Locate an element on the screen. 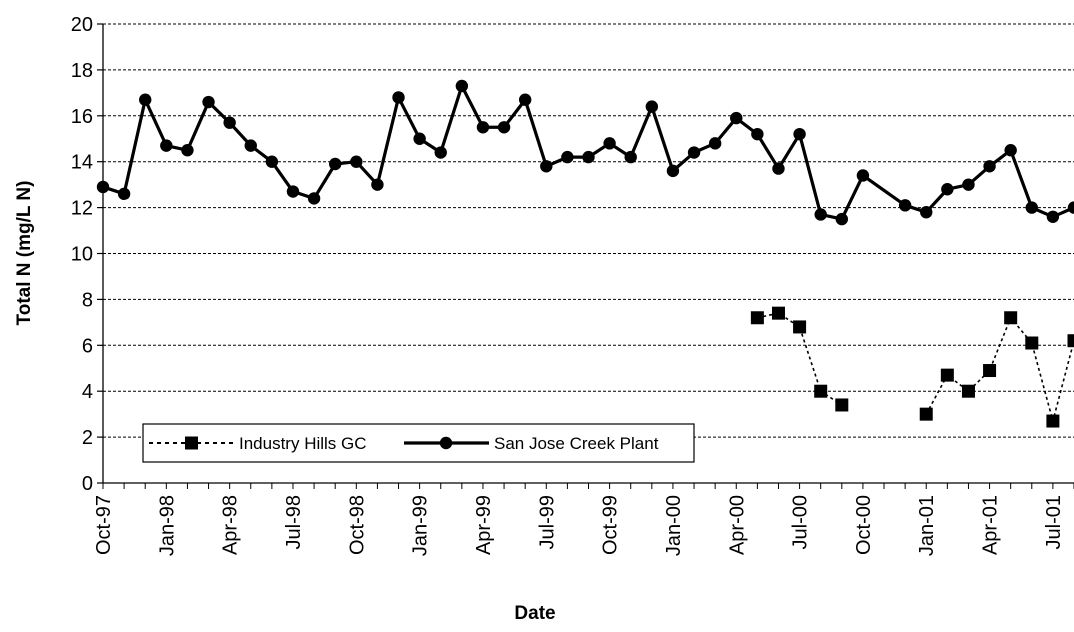 Image resolution: width=1074 pixels, height=632 pixels. x-tick-label: Apr-00 is located at coordinates (737, 525).